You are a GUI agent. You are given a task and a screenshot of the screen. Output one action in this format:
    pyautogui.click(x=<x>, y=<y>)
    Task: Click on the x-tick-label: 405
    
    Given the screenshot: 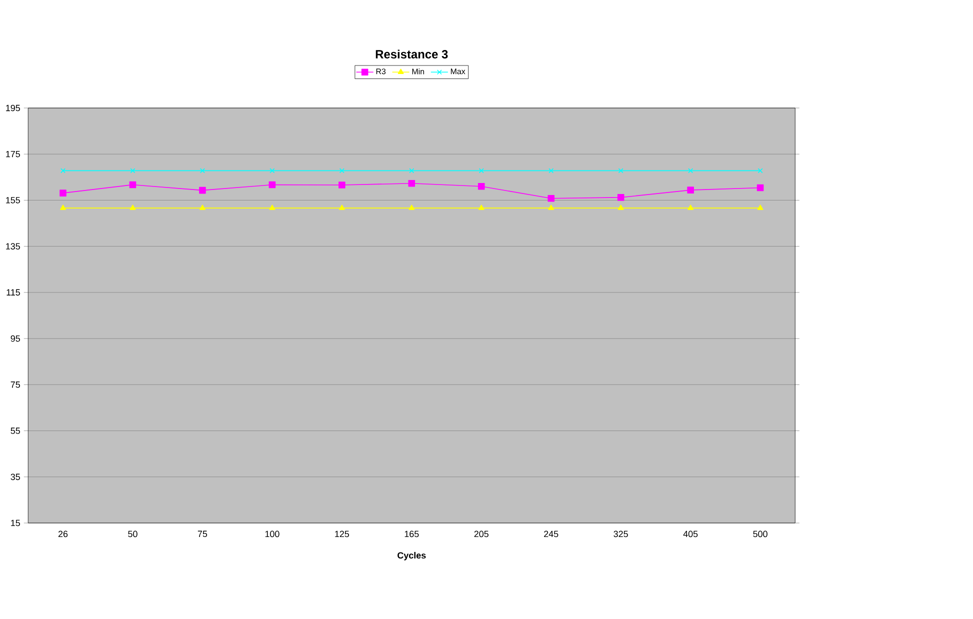 What is the action you would take?
    pyautogui.click(x=690, y=534)
    